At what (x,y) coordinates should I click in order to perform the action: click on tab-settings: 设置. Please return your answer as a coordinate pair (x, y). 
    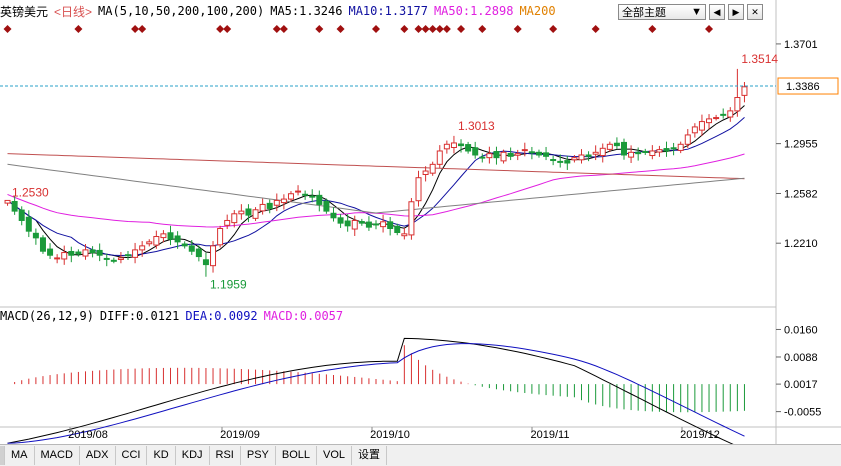
    Looking at the image, I should click on (370, 455).